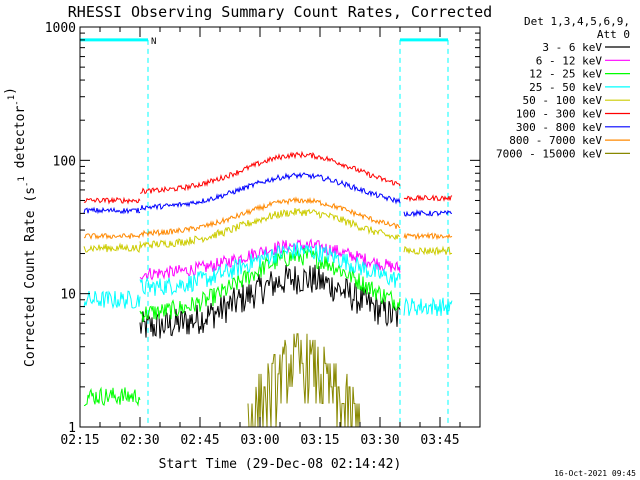 The width and height of the screenshot is (640, 480). What do you see at coordinates (60, 28) in the screenshot?
I see `y-tick-label: 1000` at bounding box center [60, 28].